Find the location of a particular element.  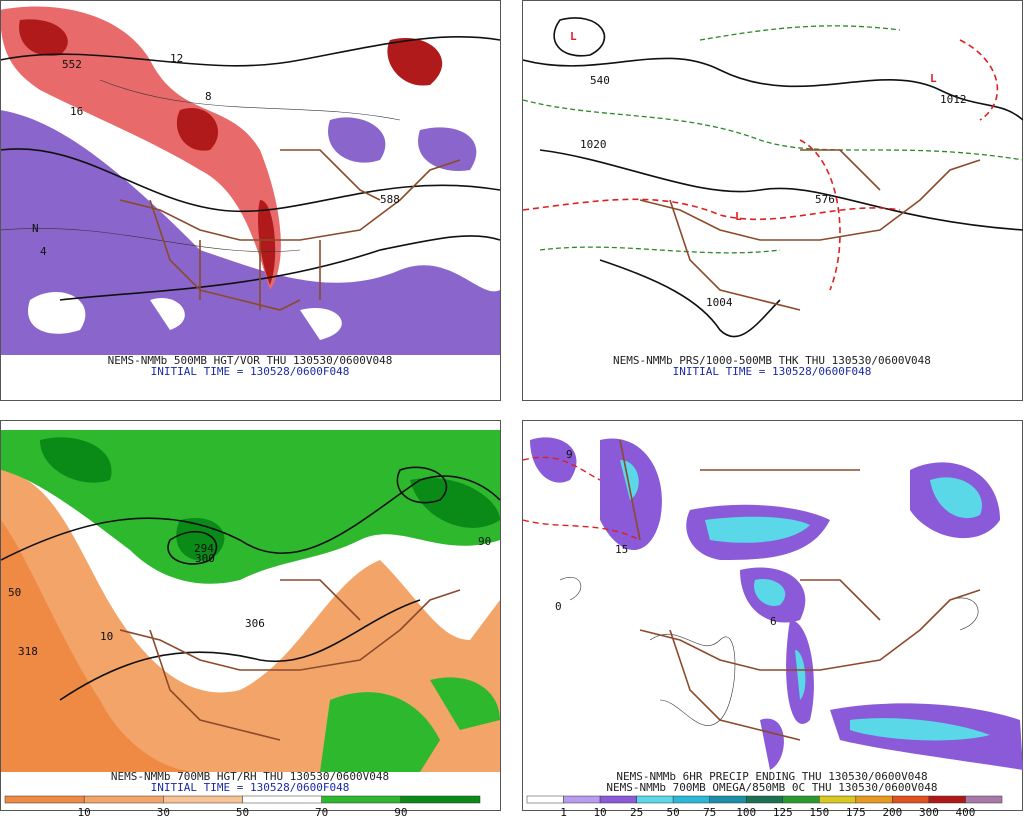

colorbar: 1 10 25 50 75 100 125 150 175 200 300 400 is located at coordinates (764, 807).